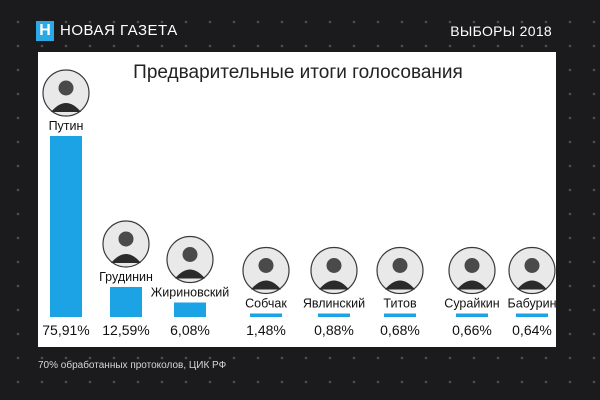 This screenshot has height=400, width=600. Describe the element at coordinates (266, 330) in the screenshot. I see `value-label: 1,48%` at that location.